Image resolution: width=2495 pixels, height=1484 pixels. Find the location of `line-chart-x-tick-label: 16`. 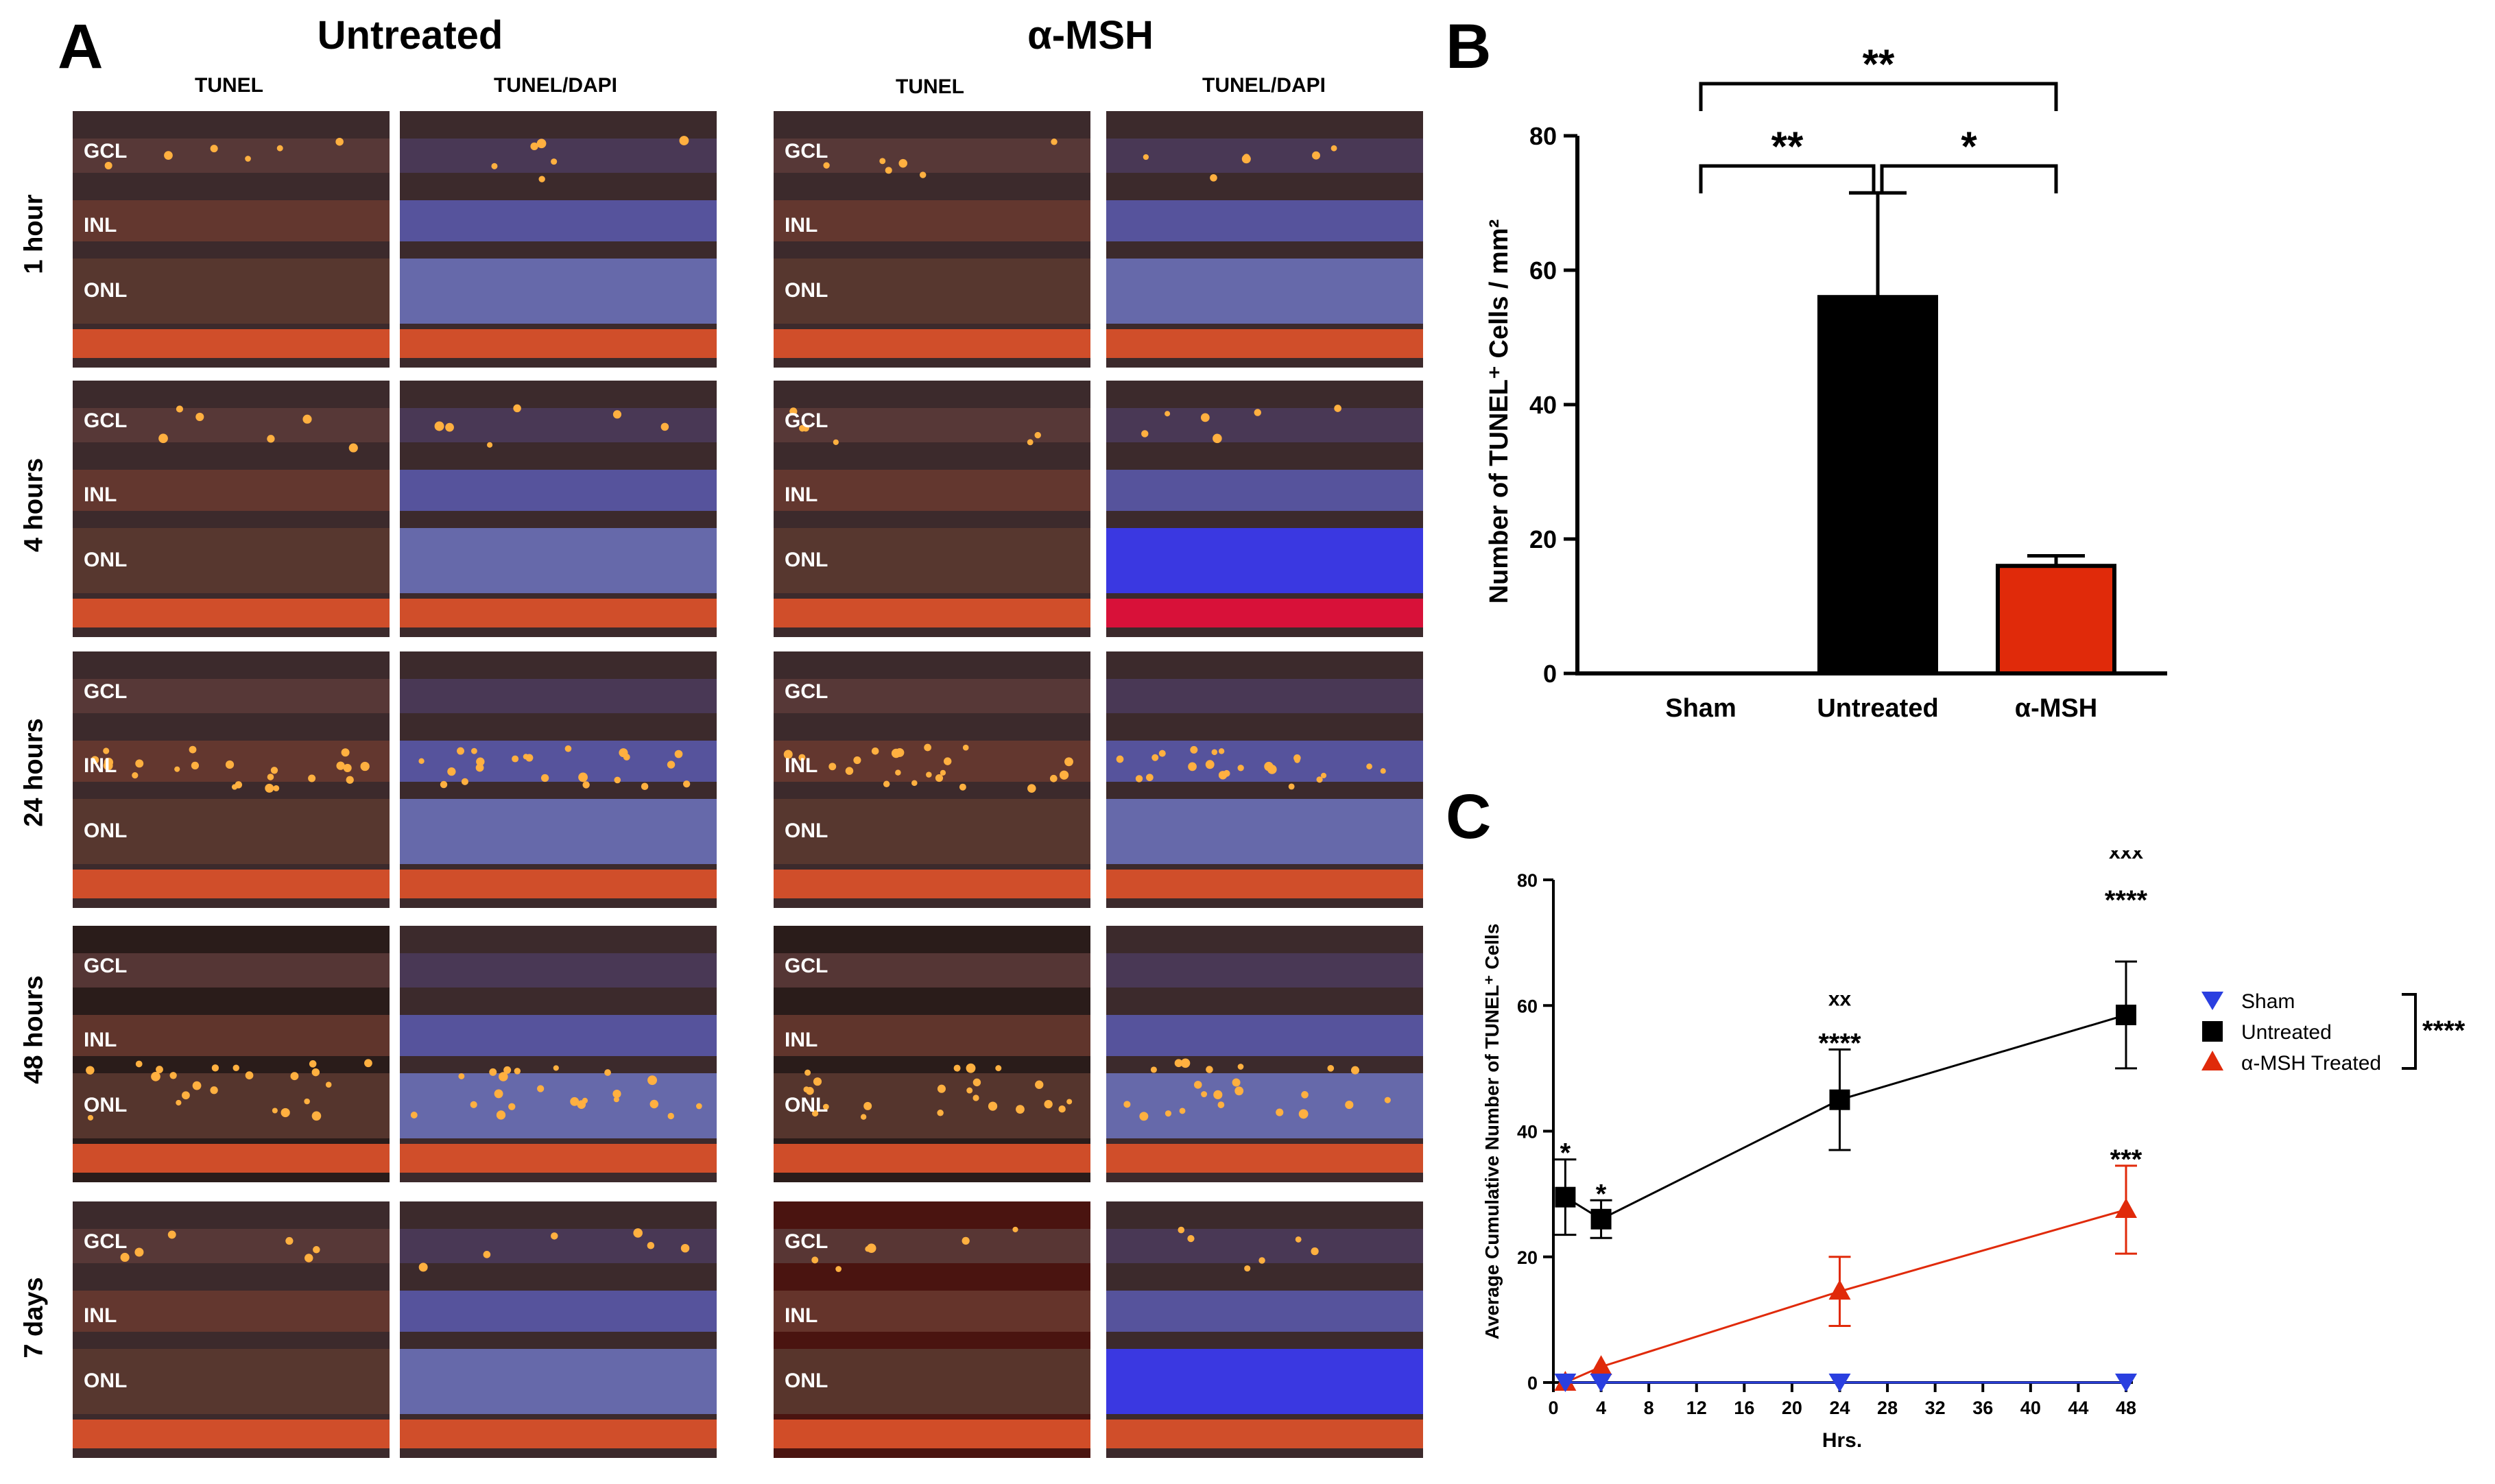

line-chart-x-tick-label: 16 is located at coordinates (1744, 1408).